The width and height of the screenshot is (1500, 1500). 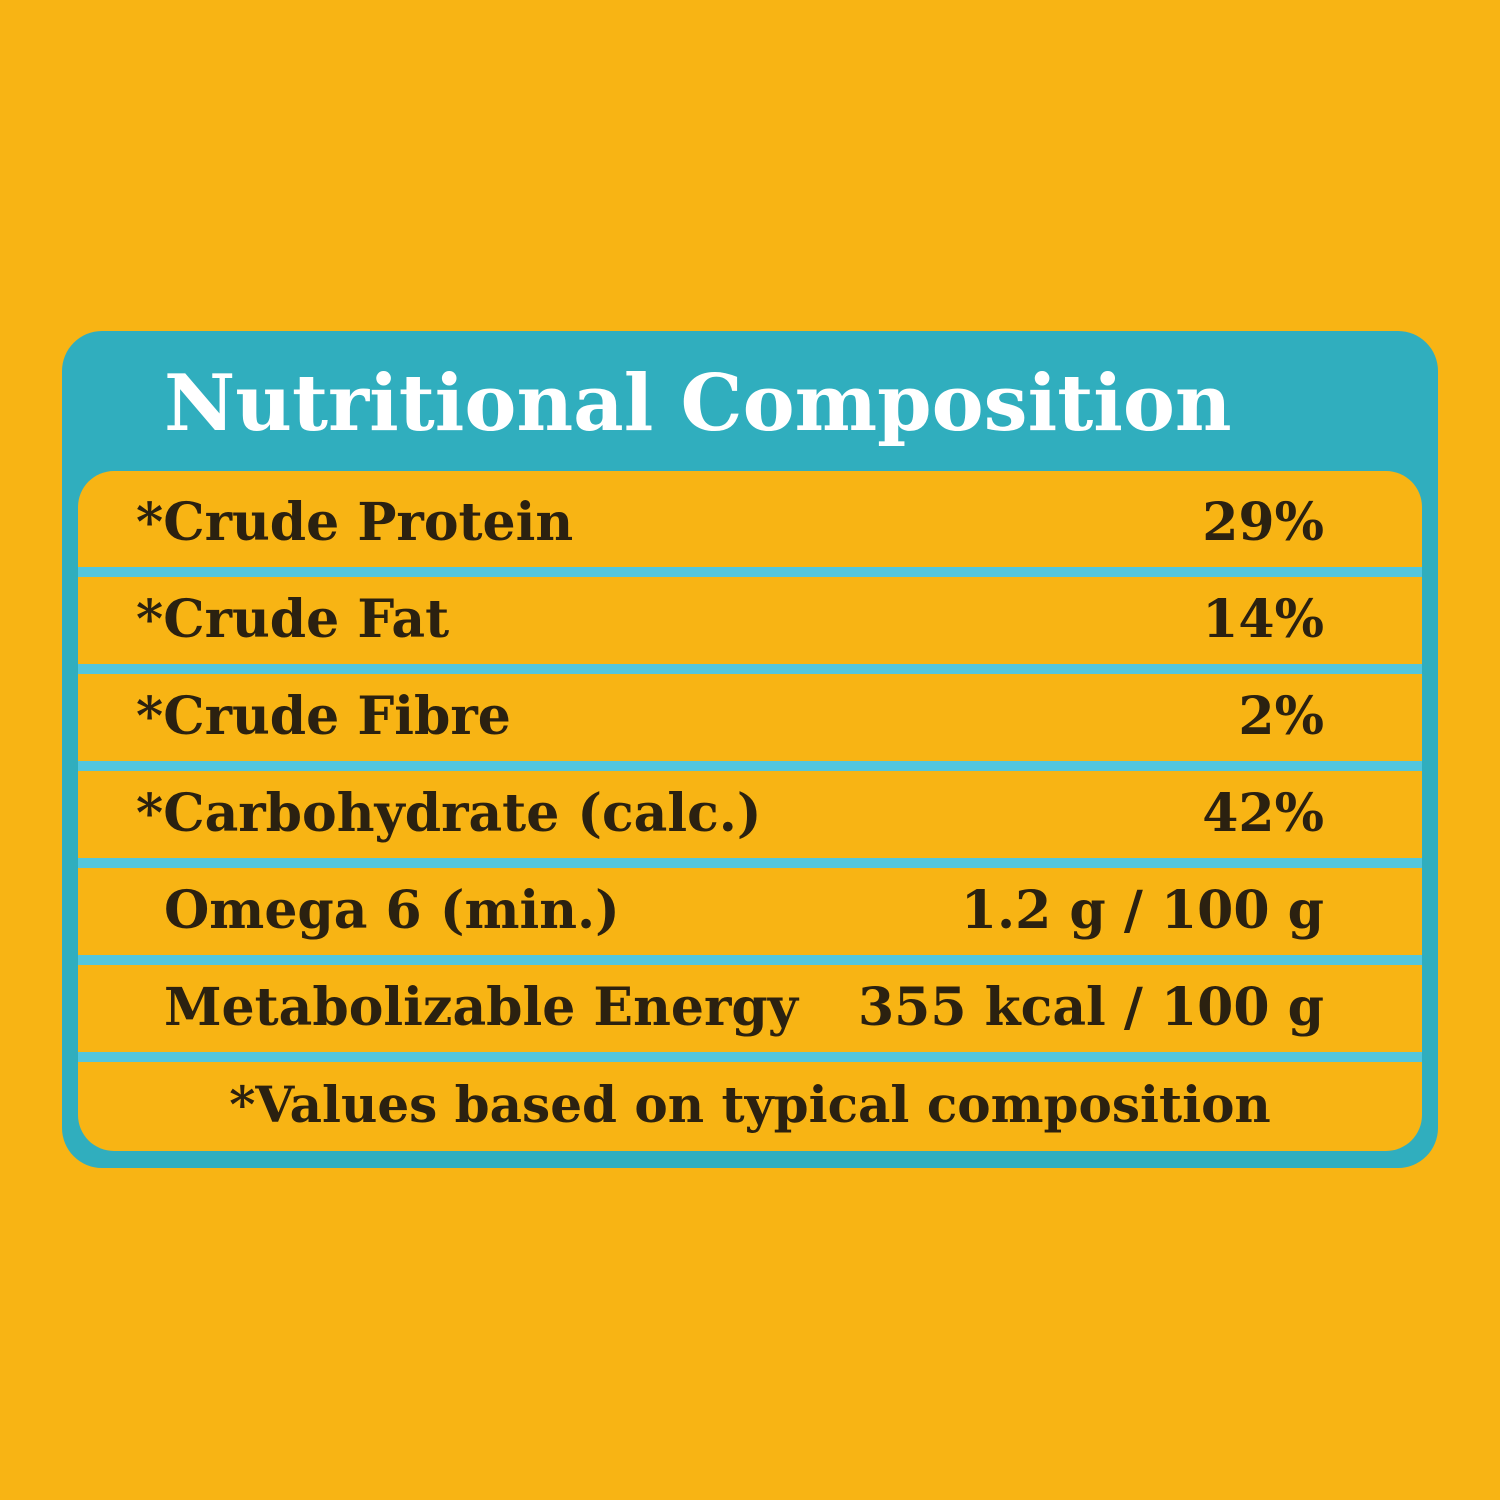 What do you see at coordinates (293, 619) in the screenshot?
I see `nutrient-name: *Crude Fat` at bounding box center [293, 619].